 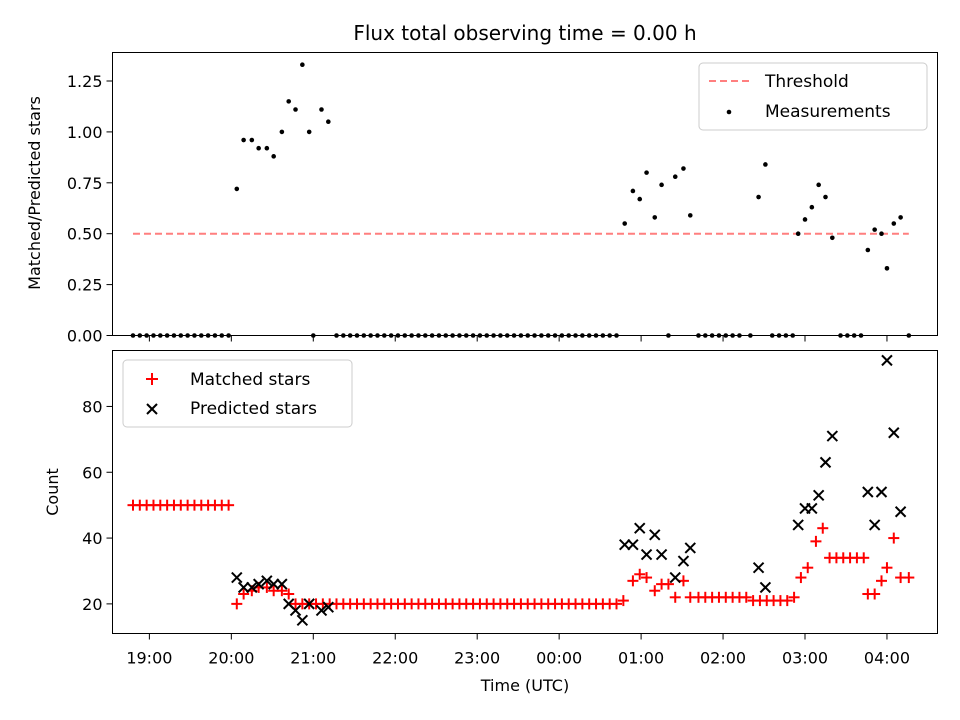 I want to click on top-y-tick-label: 0.00, so click(x=85, y=336).